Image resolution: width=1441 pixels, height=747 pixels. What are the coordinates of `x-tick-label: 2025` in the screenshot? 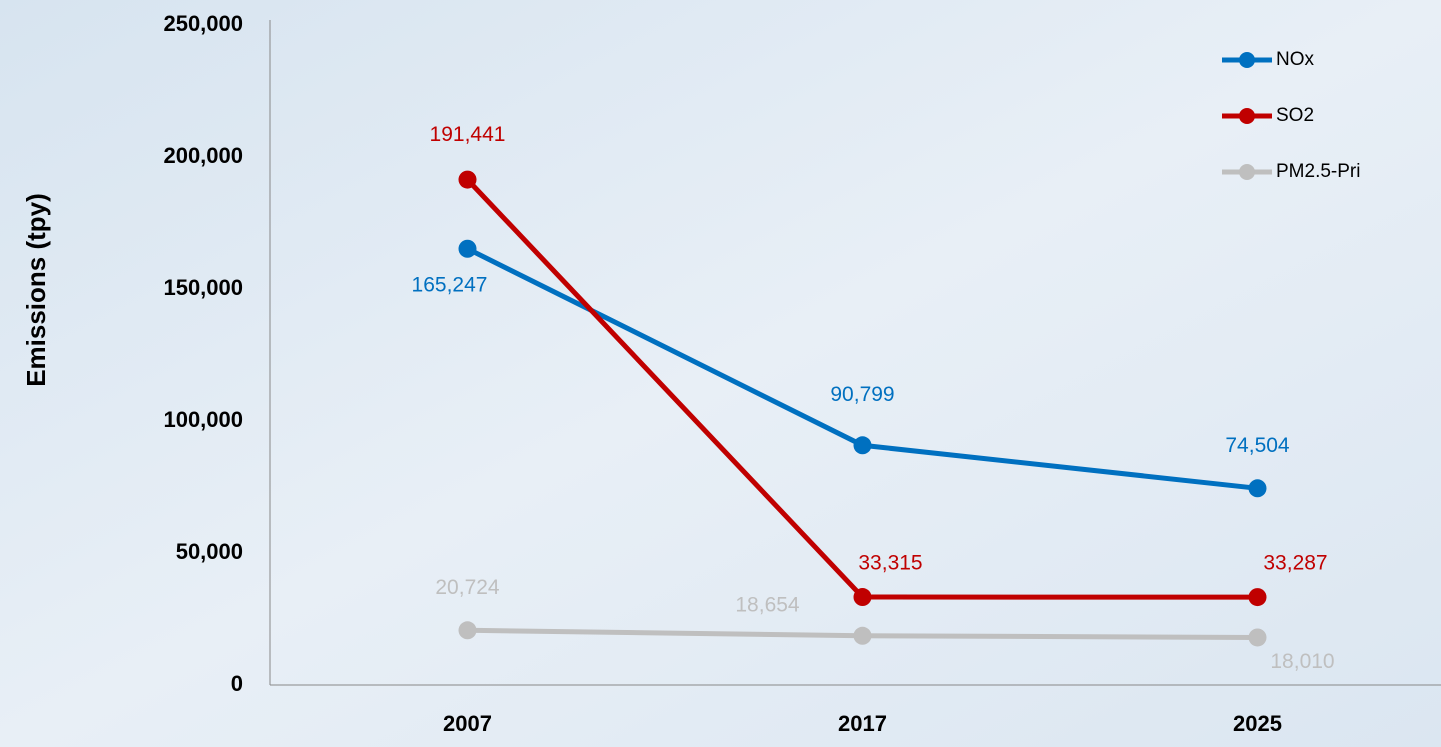 It's located at (1257, 723).